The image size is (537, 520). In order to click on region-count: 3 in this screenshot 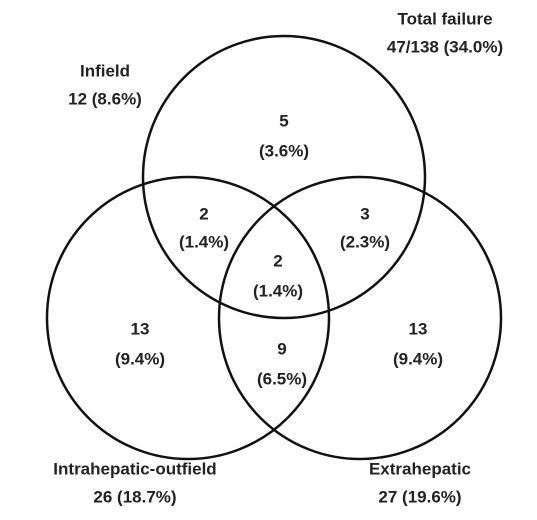, I will do `click(364, 213)`.